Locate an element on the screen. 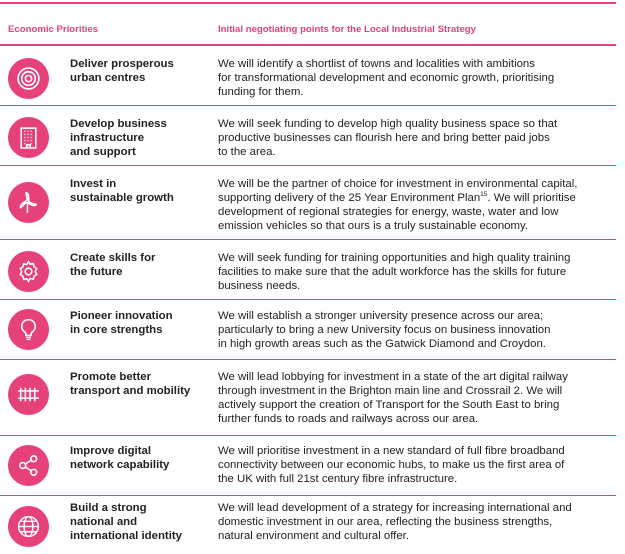  negotiating-point-line: business needs. is located at coordinates (259, 286).